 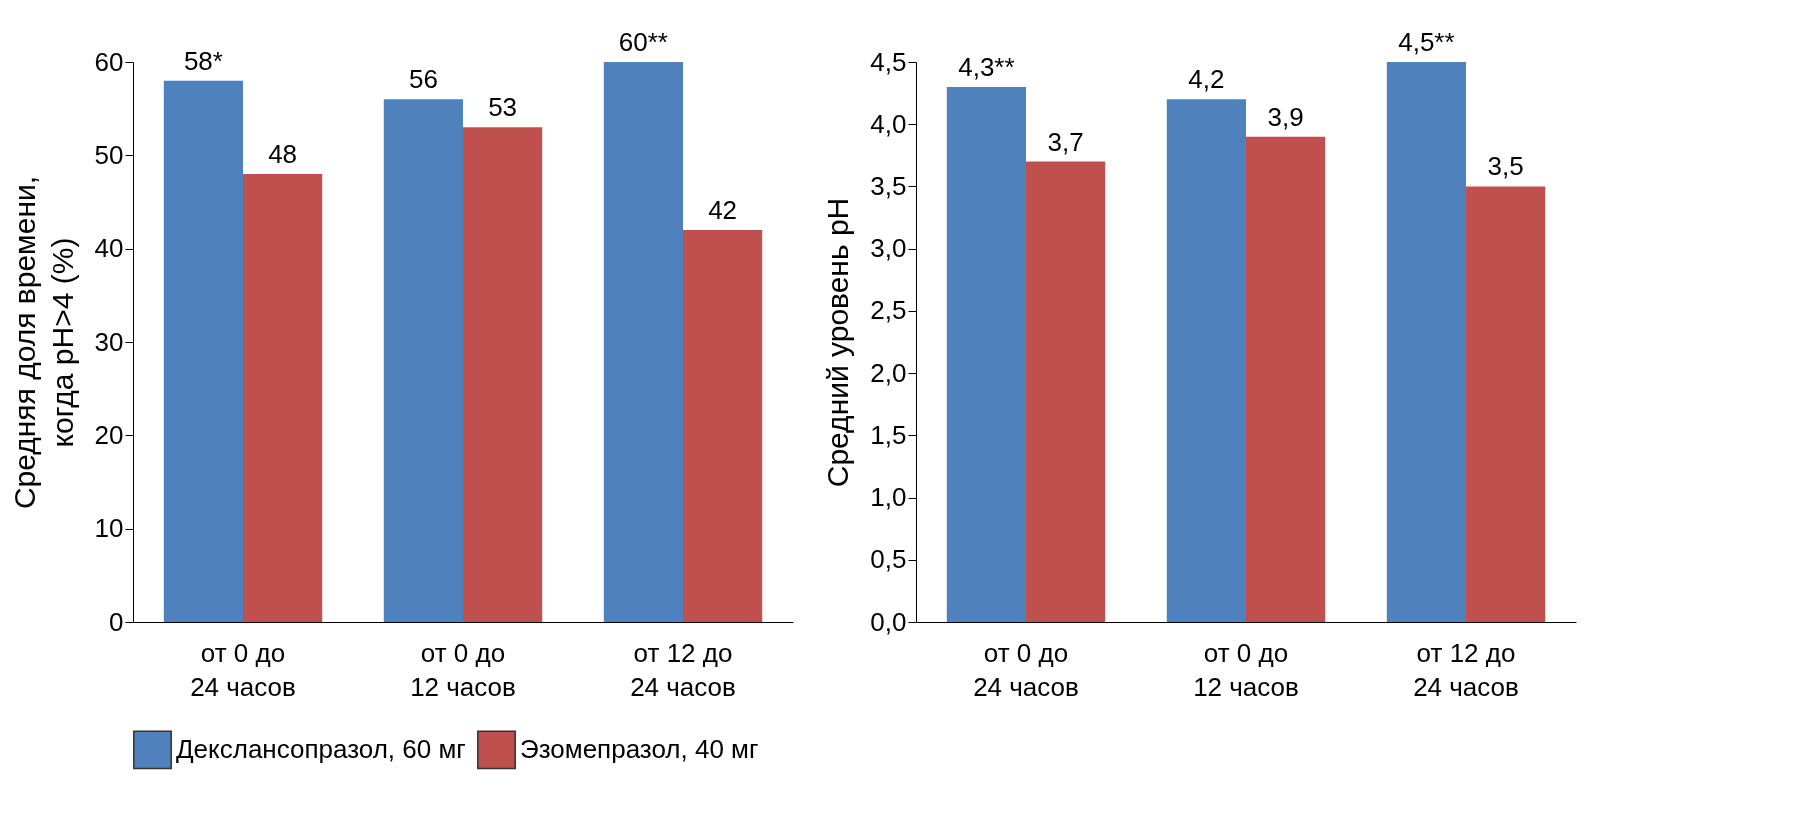 I want to click on data-label: 4,2, so click(x=1206, y=79).